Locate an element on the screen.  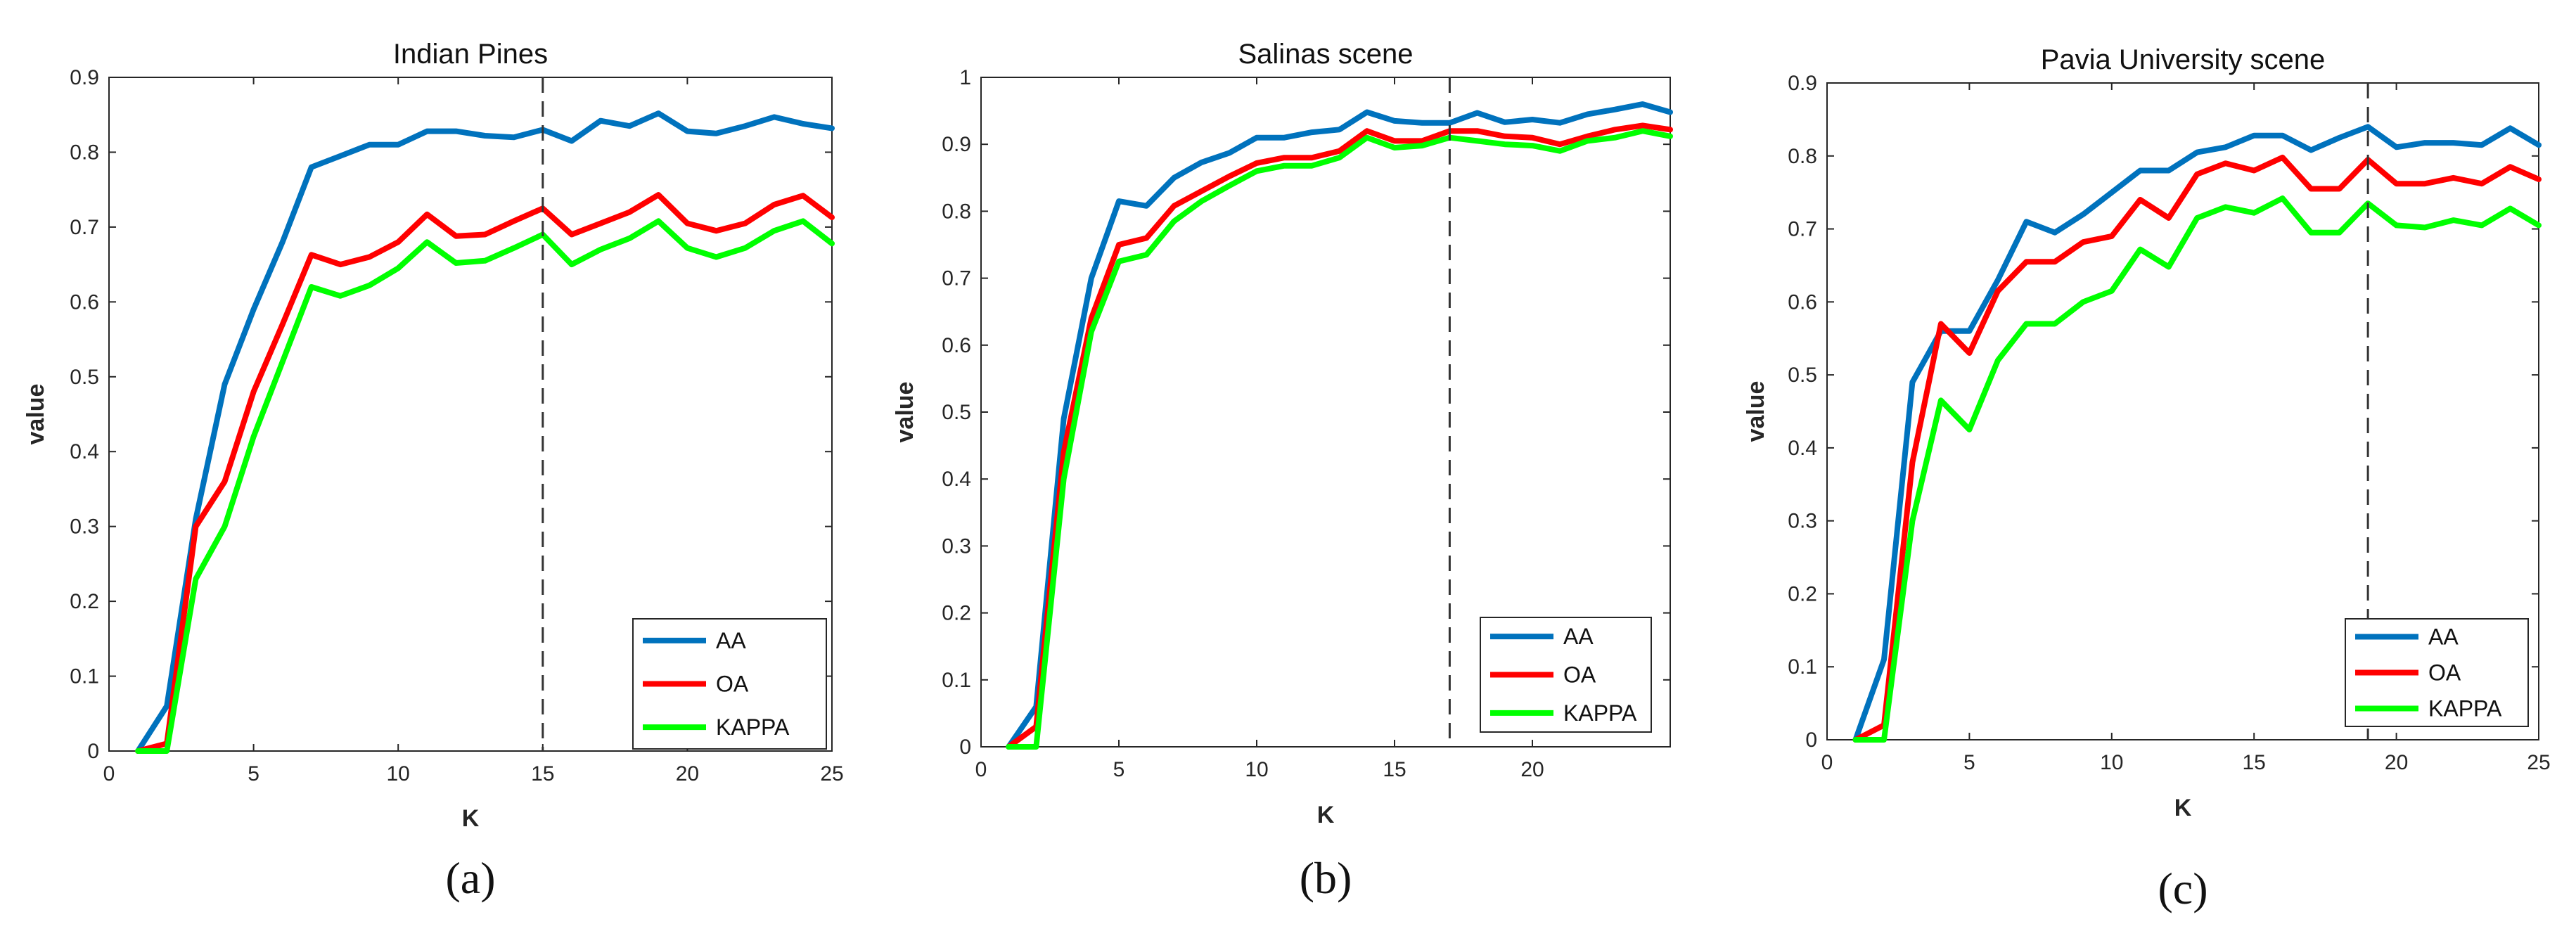
chart-title: Indian Pines is located at coordinates (470, 54).